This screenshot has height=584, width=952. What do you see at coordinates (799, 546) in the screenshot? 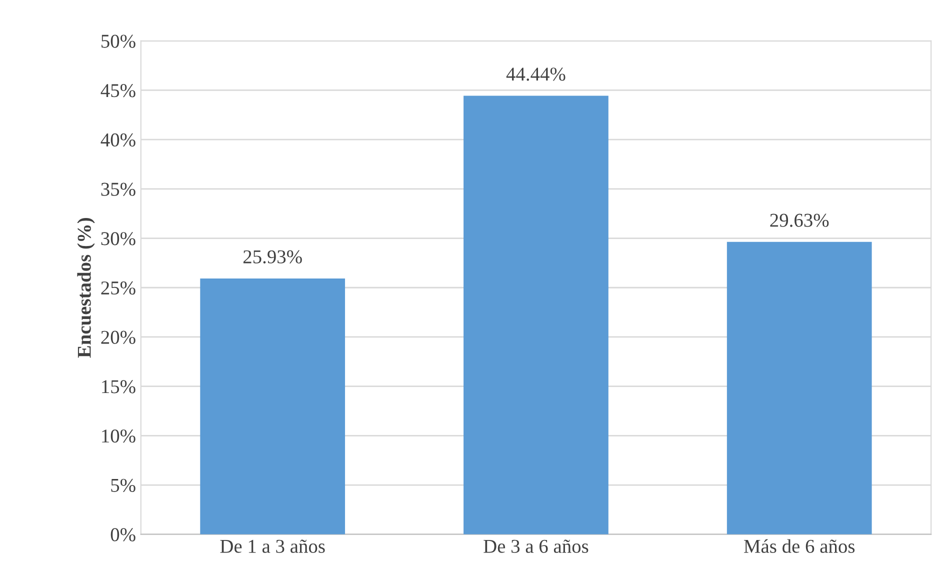
I see `x-tick-label: Más de 6 años` at bounding box center [799, 546].